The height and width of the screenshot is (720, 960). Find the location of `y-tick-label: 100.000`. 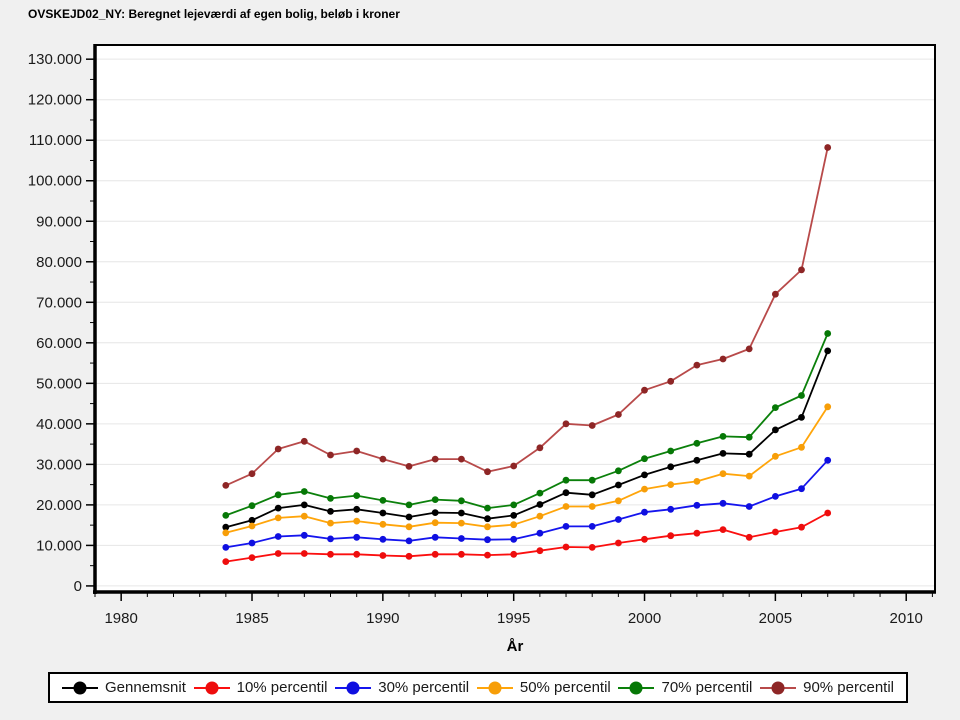

y-tick-label: 100.000 is located at coordinates (55, 181).